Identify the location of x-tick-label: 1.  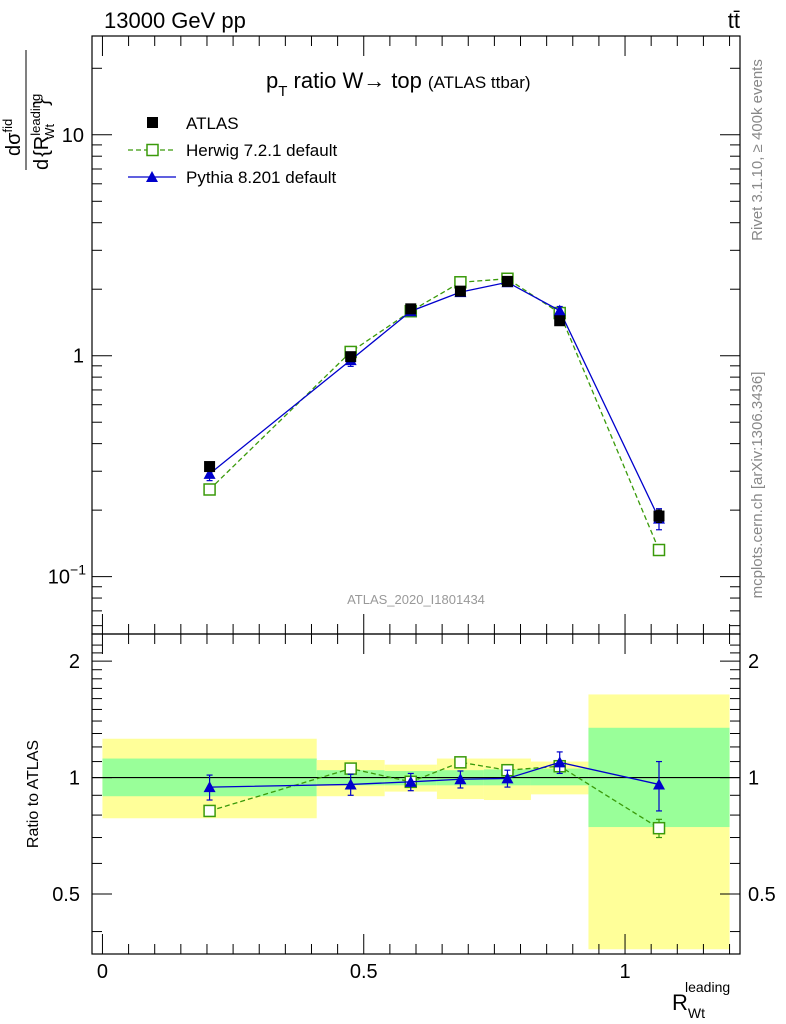
(624, 972).